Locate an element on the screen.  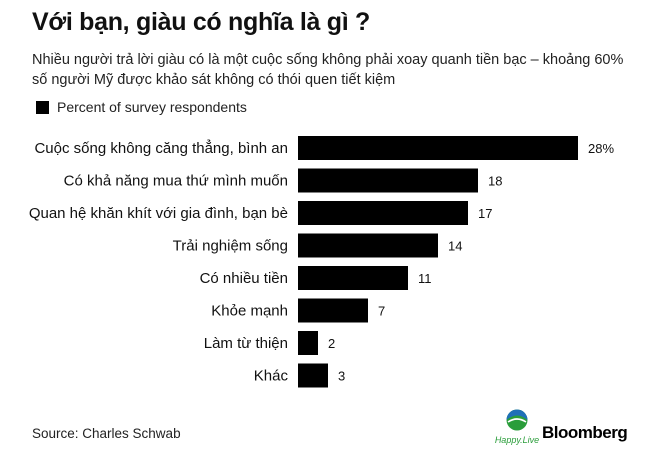
value-label: 17 is located at coordinates (485, 213).